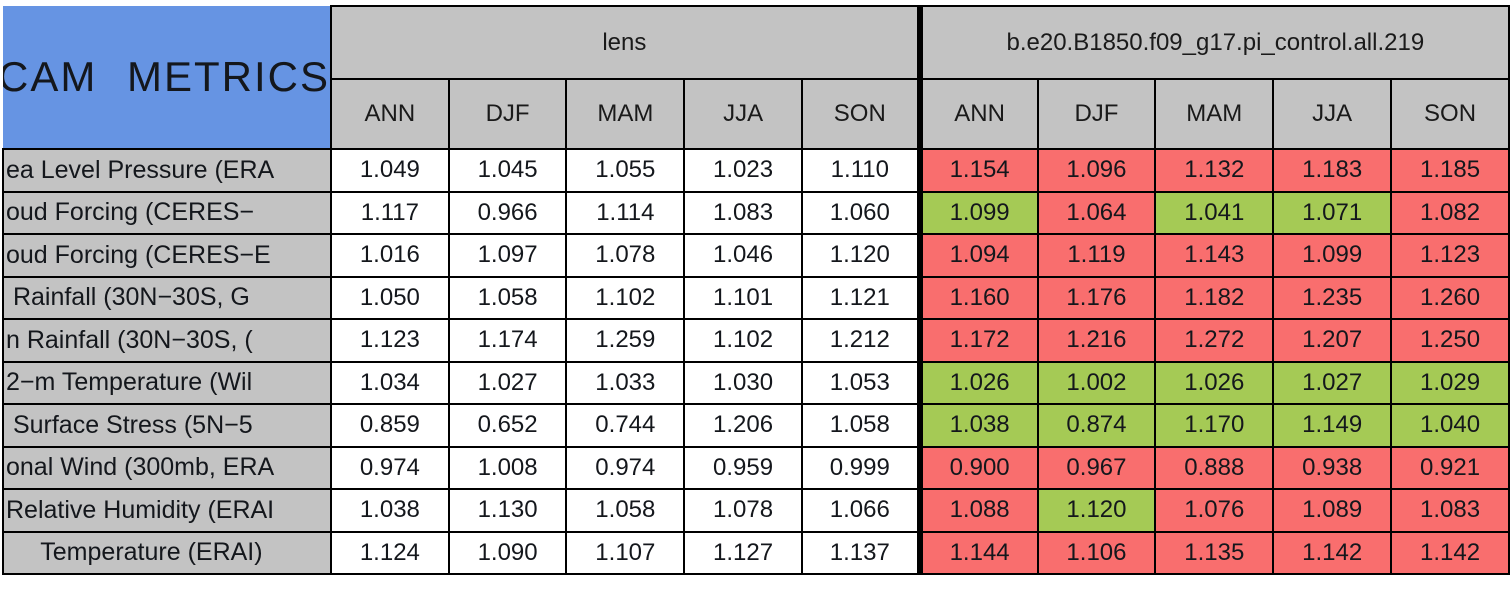 The image size is (1510, 611). I want to click on control-value-cell: 1.176, so click(1096, 297).